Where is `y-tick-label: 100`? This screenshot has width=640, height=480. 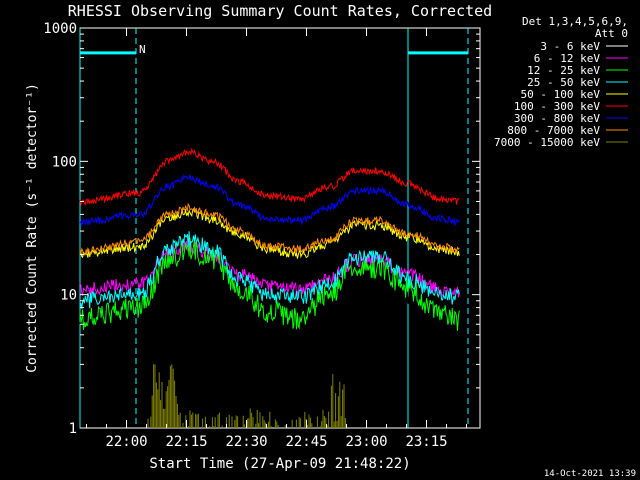 y-tick-label: 100 is located at coordinates (64, 162).